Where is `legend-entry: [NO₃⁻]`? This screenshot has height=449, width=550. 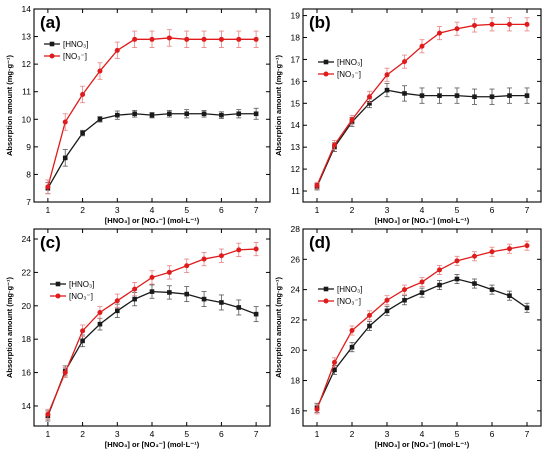
legend-entry: [NO₃⁻] is located at coordinates (349, 301).